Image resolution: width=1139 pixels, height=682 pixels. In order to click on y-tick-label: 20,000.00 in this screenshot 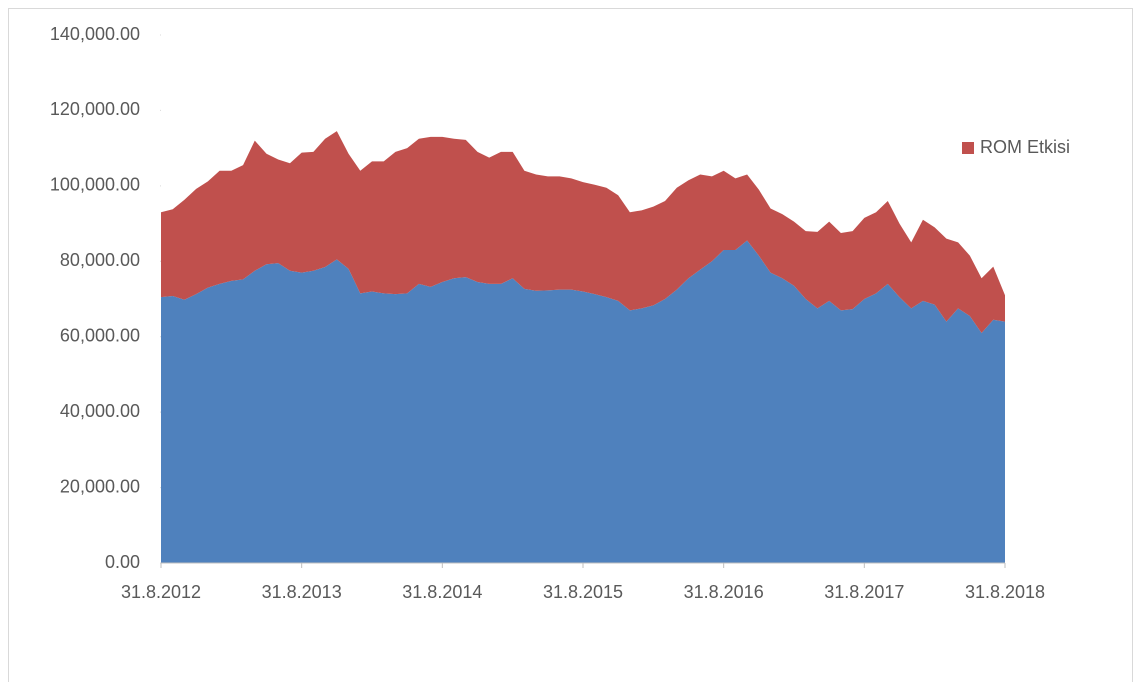, I will do `click(100, 486)`.